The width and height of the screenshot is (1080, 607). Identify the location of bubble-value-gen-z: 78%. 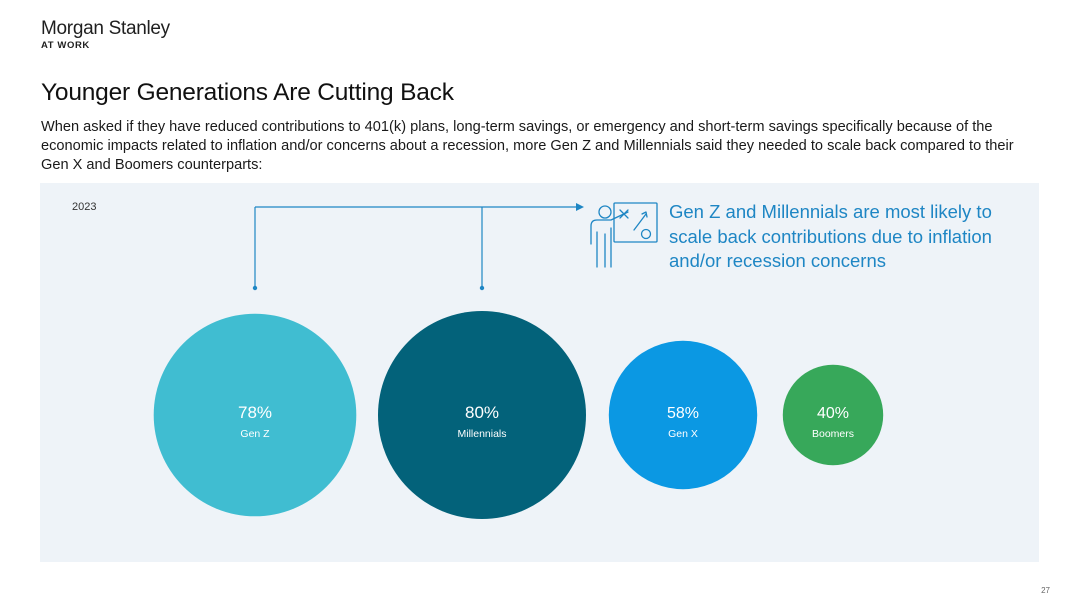
(255, 412).